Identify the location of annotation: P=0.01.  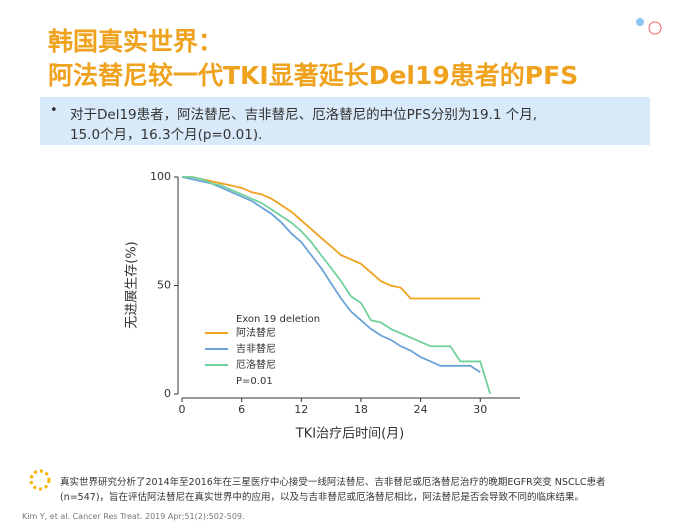
(254, 381).